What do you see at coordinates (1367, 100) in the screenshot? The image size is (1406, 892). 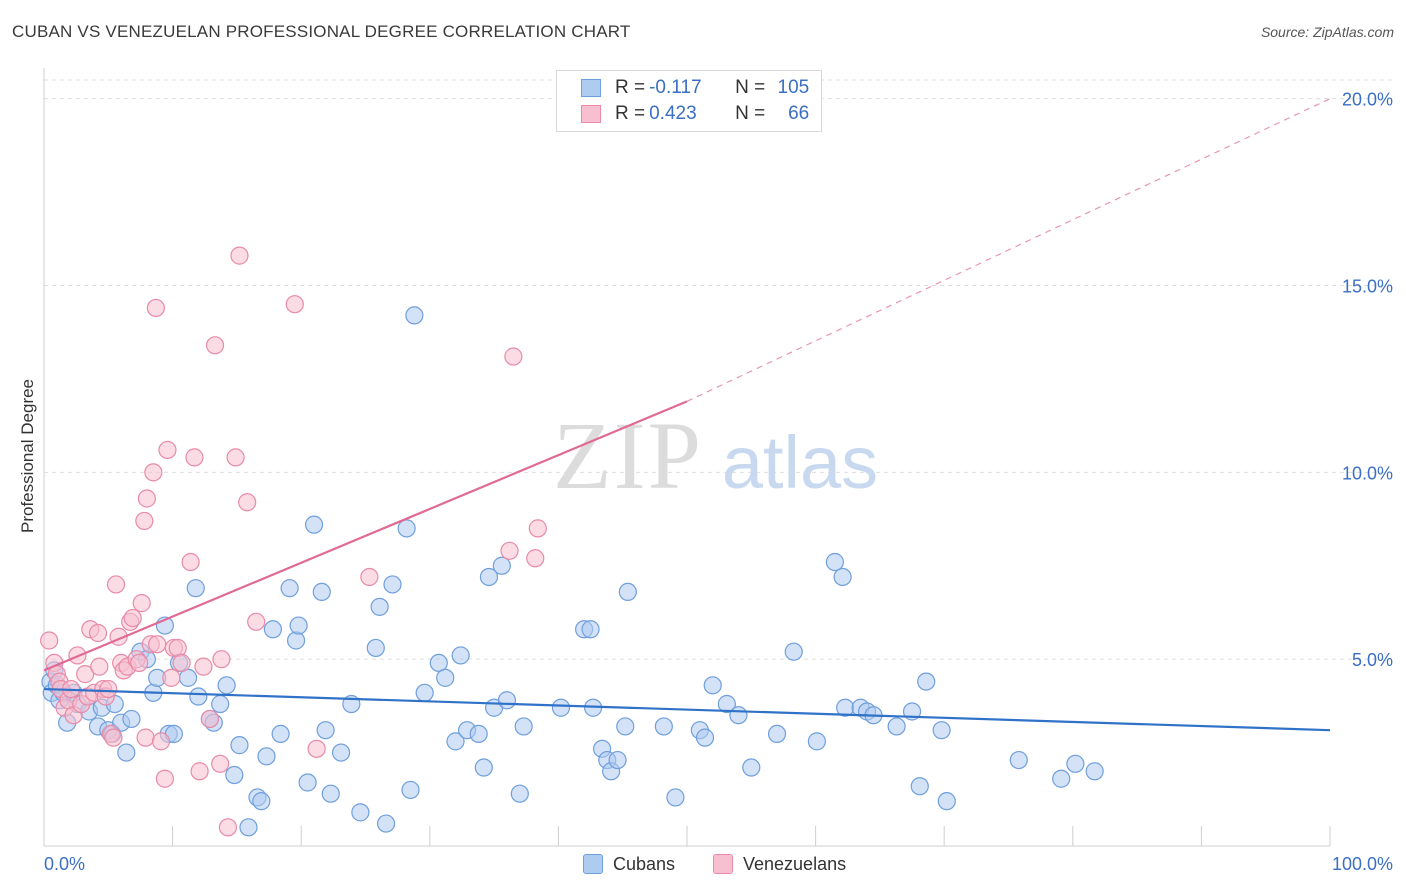 I see `y-tick-label: 20.0%` at bounding box center [1367, 100].